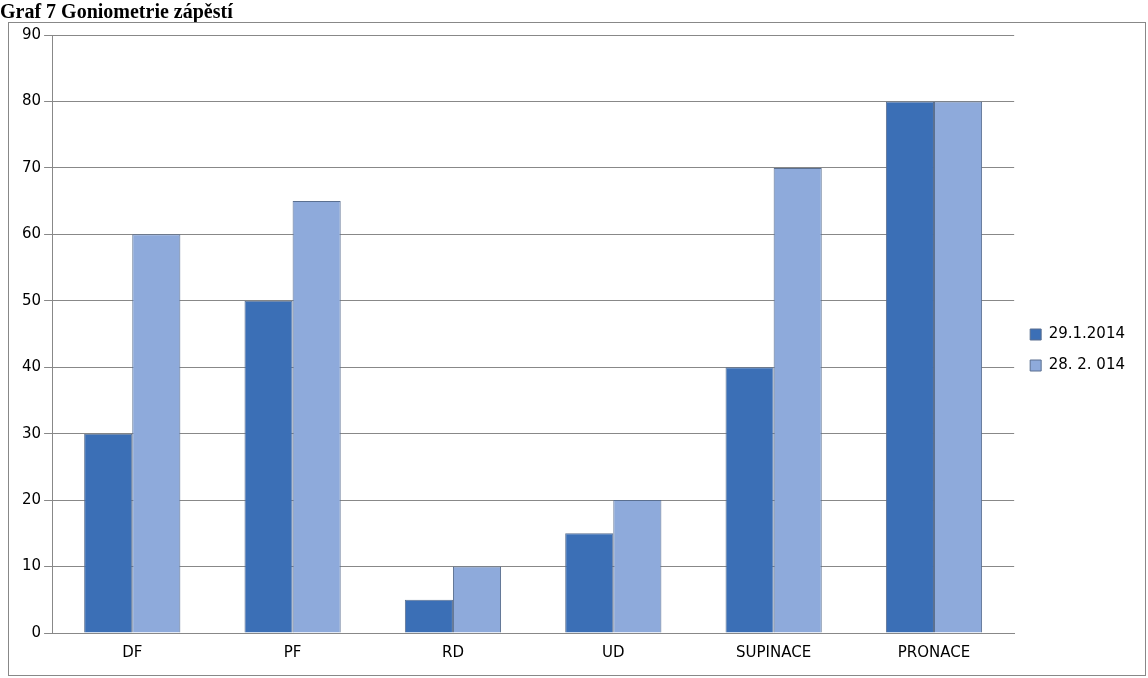  I want to click on chart-title: Graf 7 Goniometrie zápěstí, so click(116, 11).